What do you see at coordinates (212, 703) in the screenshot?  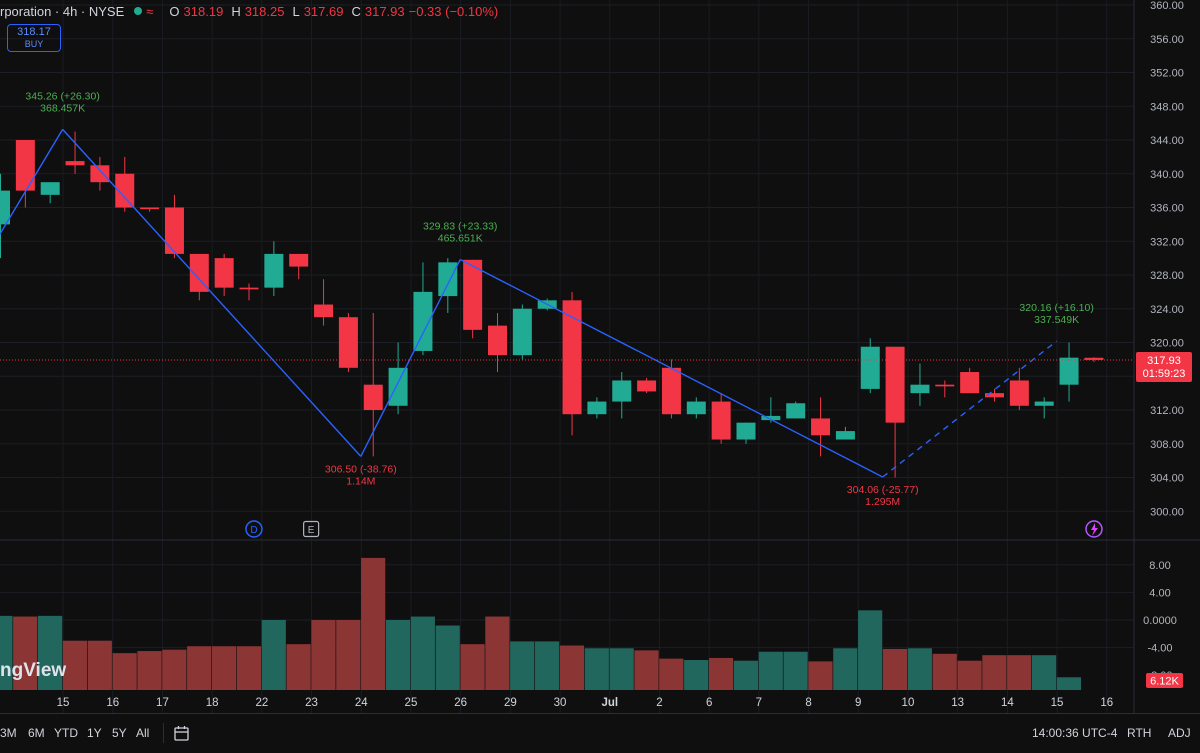 I see `time-tick-label: 18` at bounding box center [212, 703].